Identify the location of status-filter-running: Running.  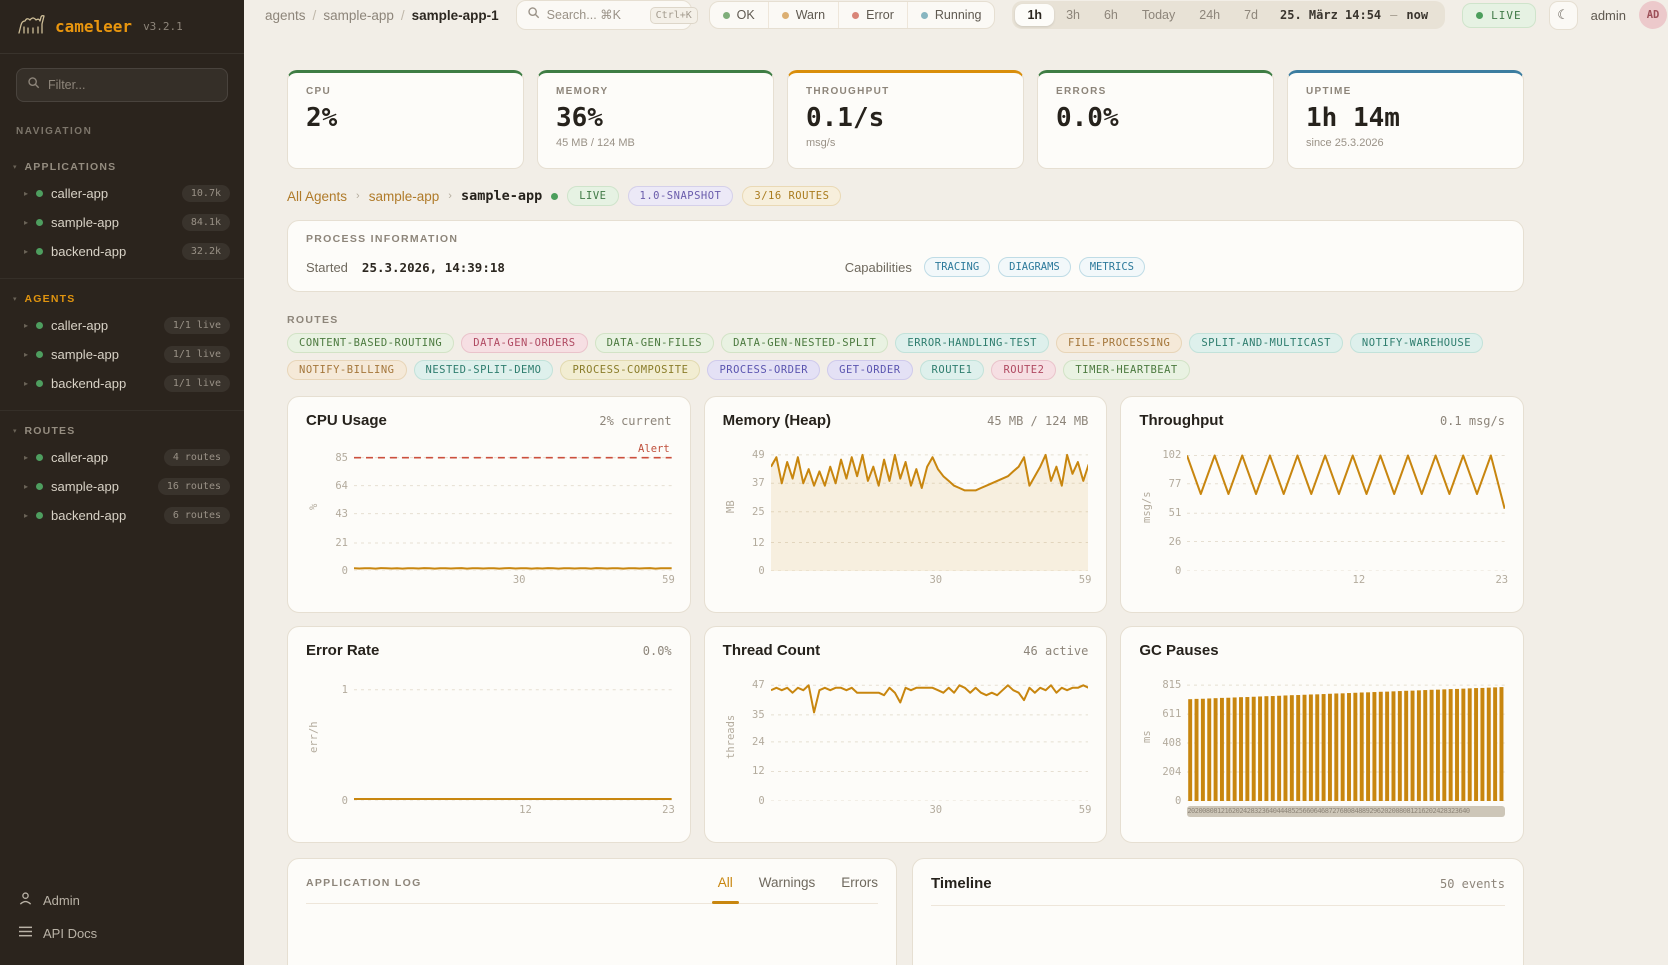
(950, 15).